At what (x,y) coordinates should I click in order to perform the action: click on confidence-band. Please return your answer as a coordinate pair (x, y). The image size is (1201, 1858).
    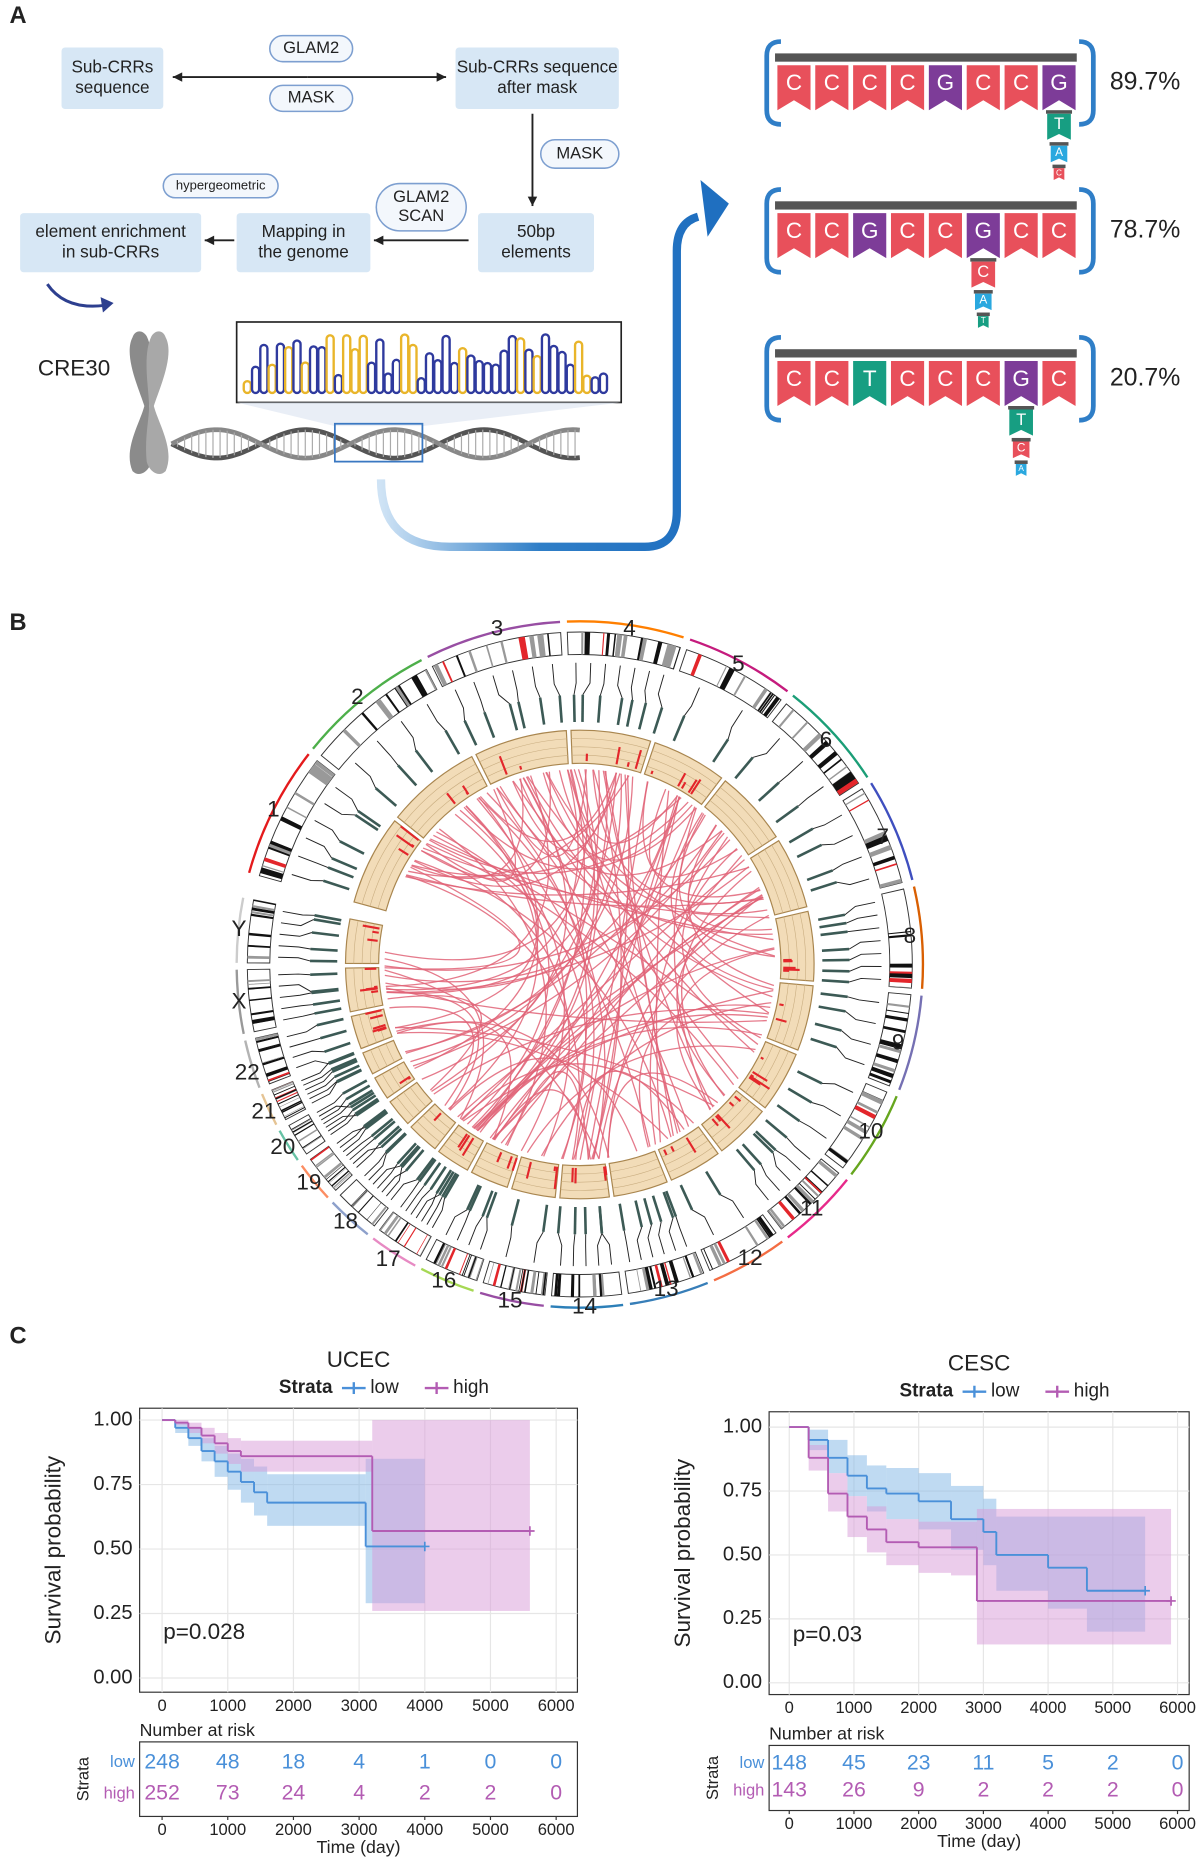
    Looking at the image, I should click on (261, 1491).